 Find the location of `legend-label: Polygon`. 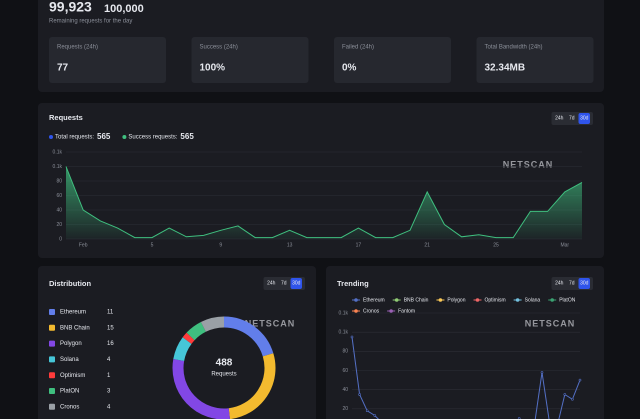

legend-label: Polygon is located at coordinates (456, 300).